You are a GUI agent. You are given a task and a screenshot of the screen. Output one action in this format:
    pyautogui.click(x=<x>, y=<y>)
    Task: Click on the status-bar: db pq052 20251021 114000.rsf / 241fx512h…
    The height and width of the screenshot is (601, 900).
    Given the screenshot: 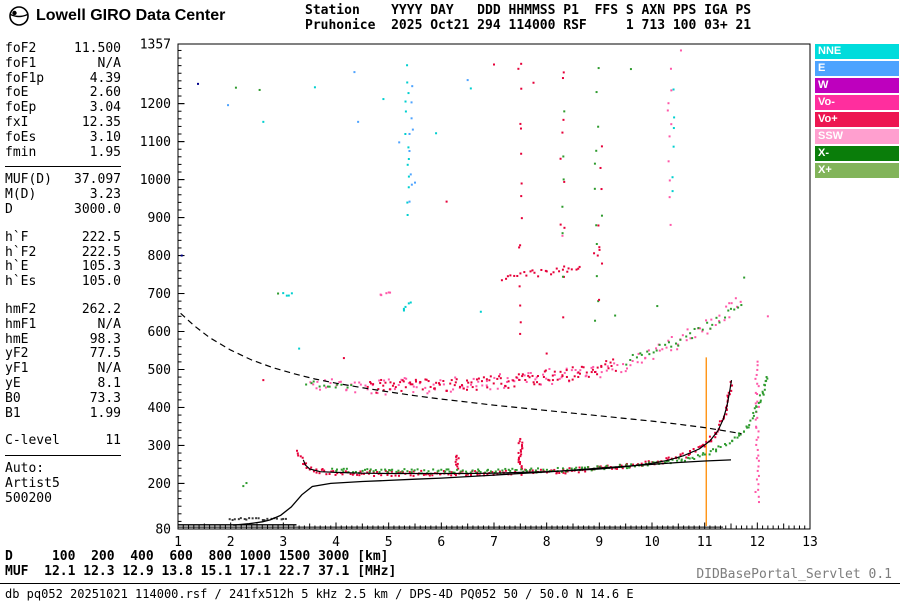 What is the action you would take?
    pyautogui.click(x=450, y=592)
    